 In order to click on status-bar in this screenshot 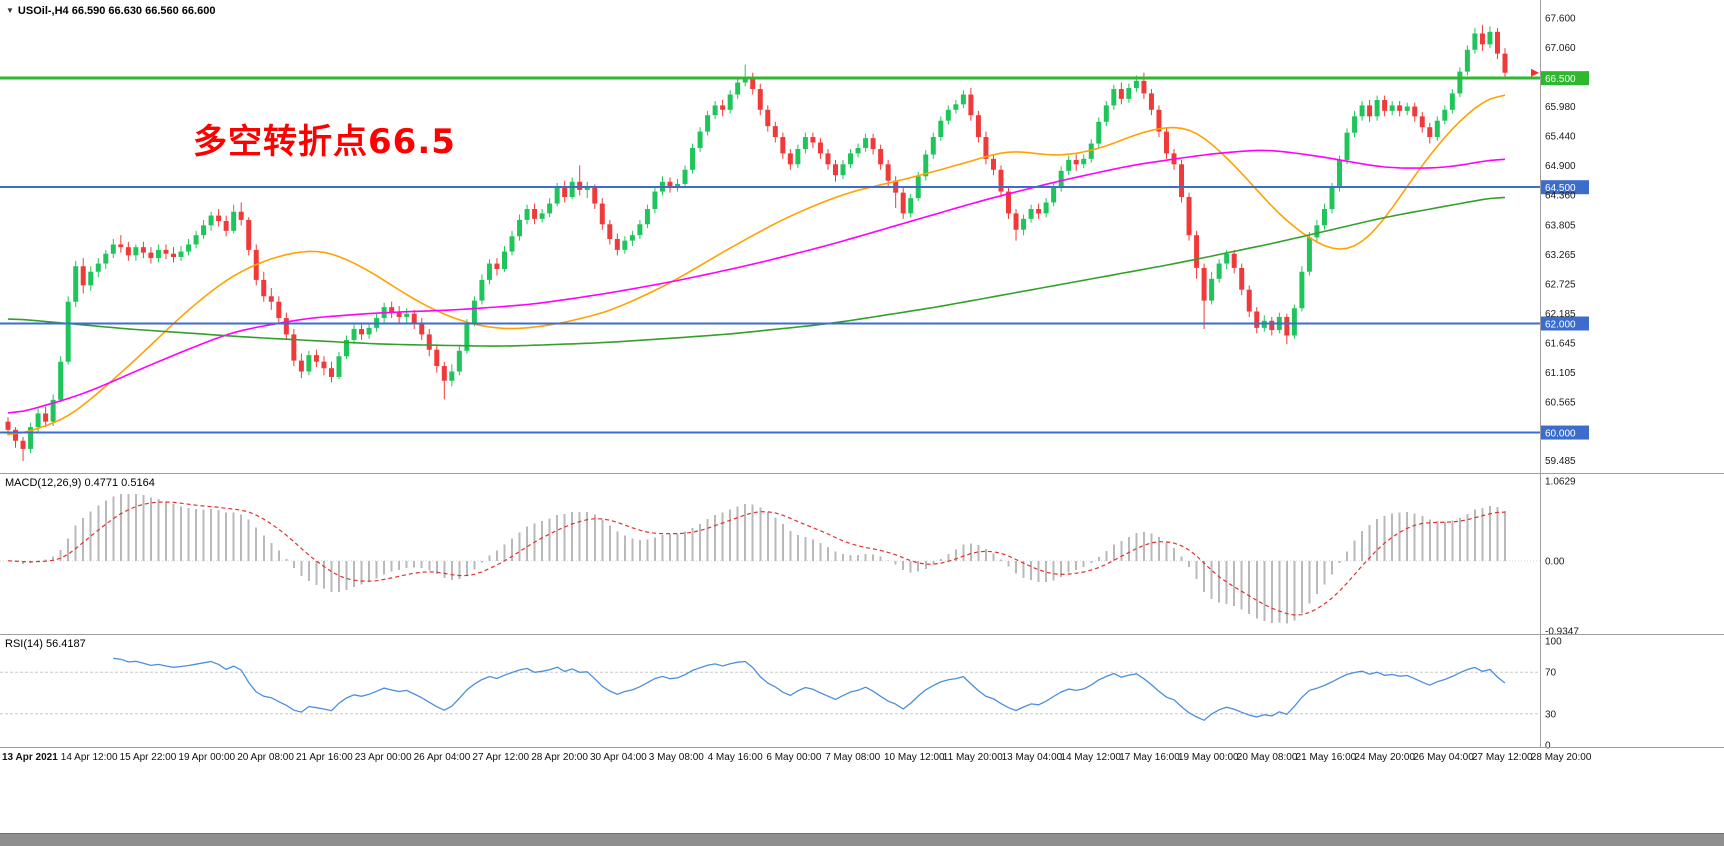, I will do `click(862, 839)`.